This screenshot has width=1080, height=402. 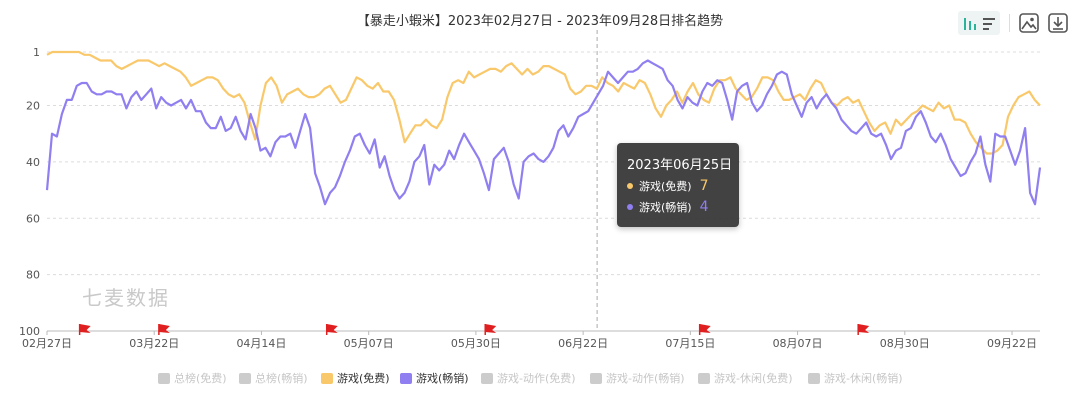 What do you see at coordinates (540, 21) in the screenshot?
I see `chart-title: 【暴走小蝦米】2023年02月27日 - 2023年09月28日排名趋势` at bounding box center [540, 21].